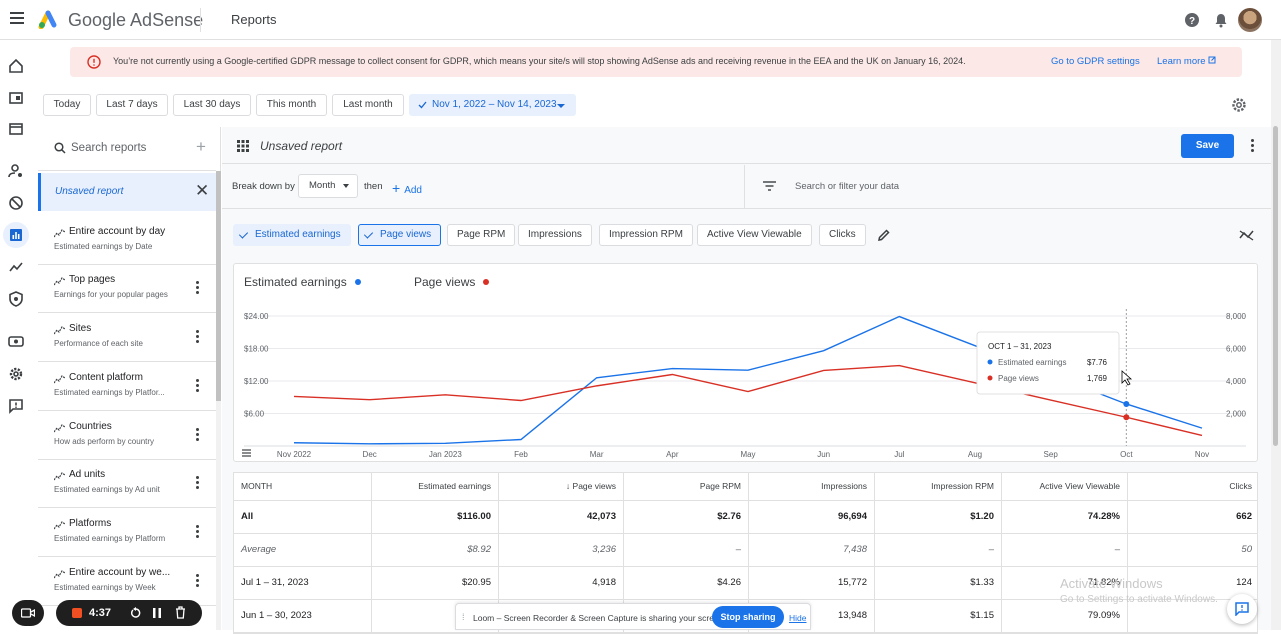 The width and height of the screenshot is (1281, 634). I want to click on x-axis-tick-label: Feb, so click(521, 454).